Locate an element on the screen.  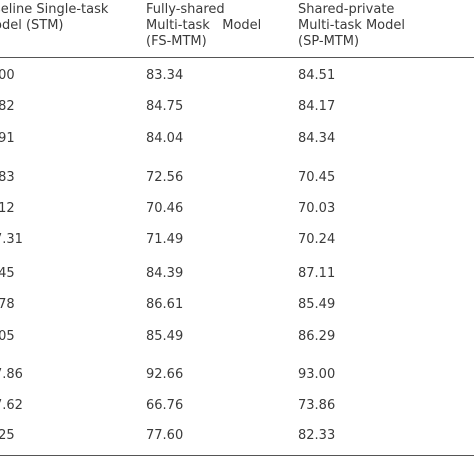
table-cell: .05 is located at coordinates (7, 336).